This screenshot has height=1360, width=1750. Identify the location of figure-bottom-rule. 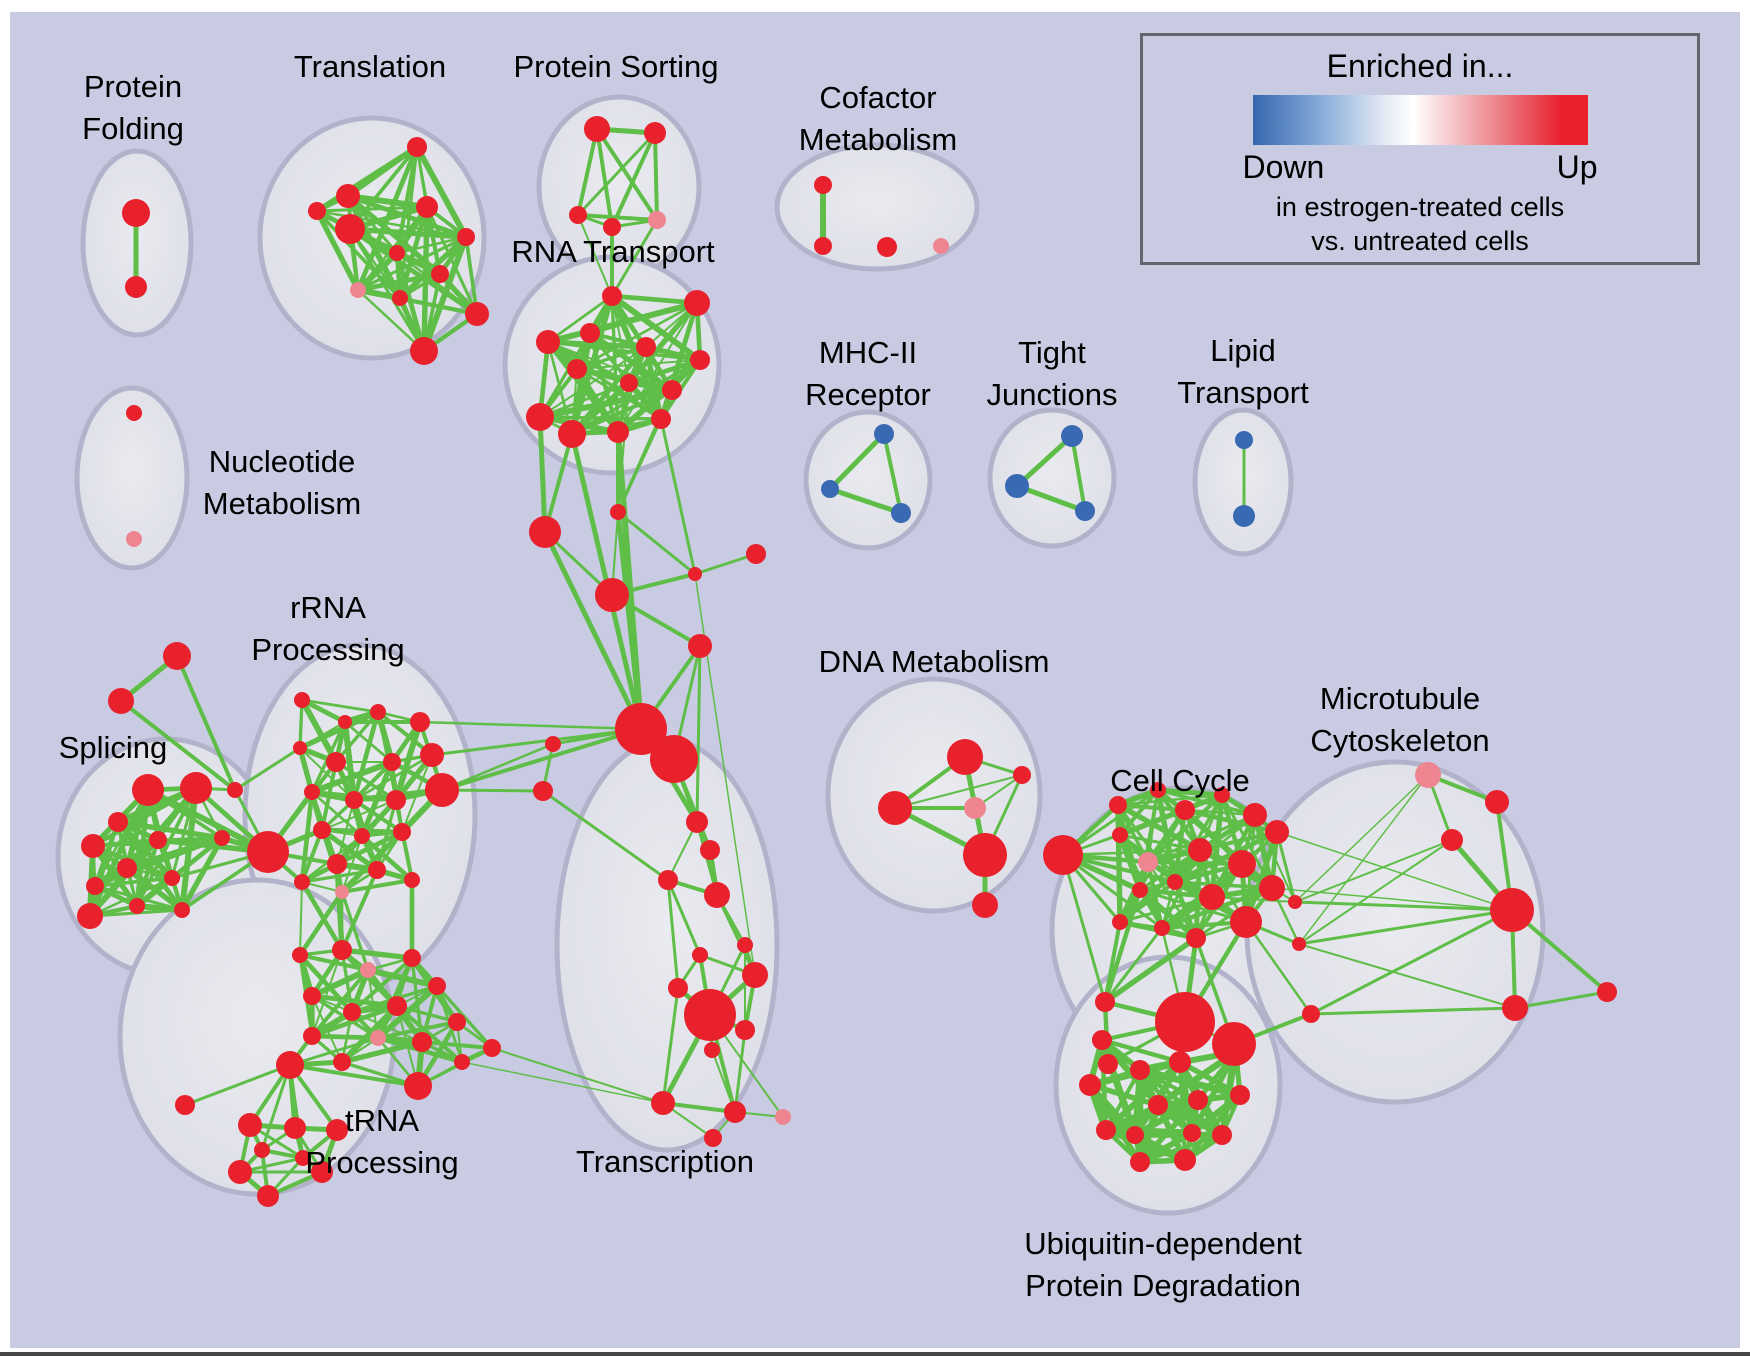
(875, 1354).